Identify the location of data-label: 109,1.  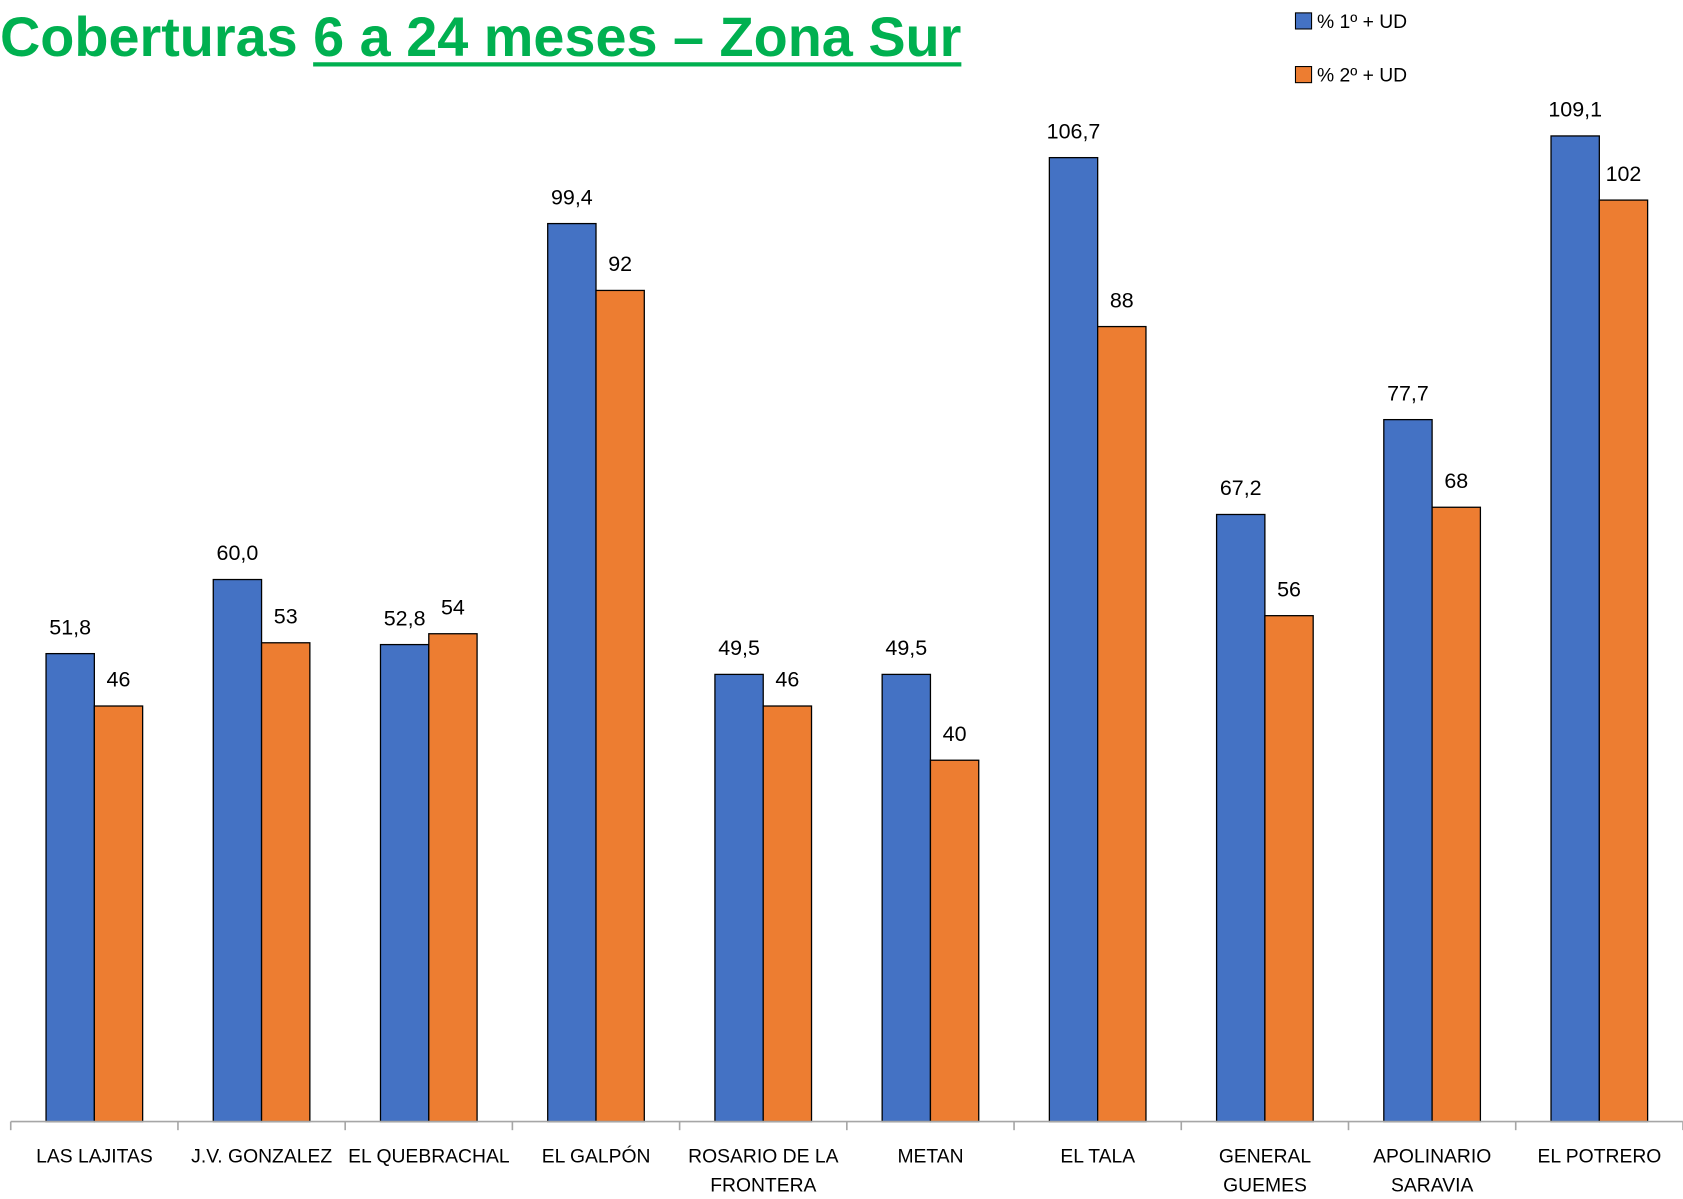
(1575, 110).